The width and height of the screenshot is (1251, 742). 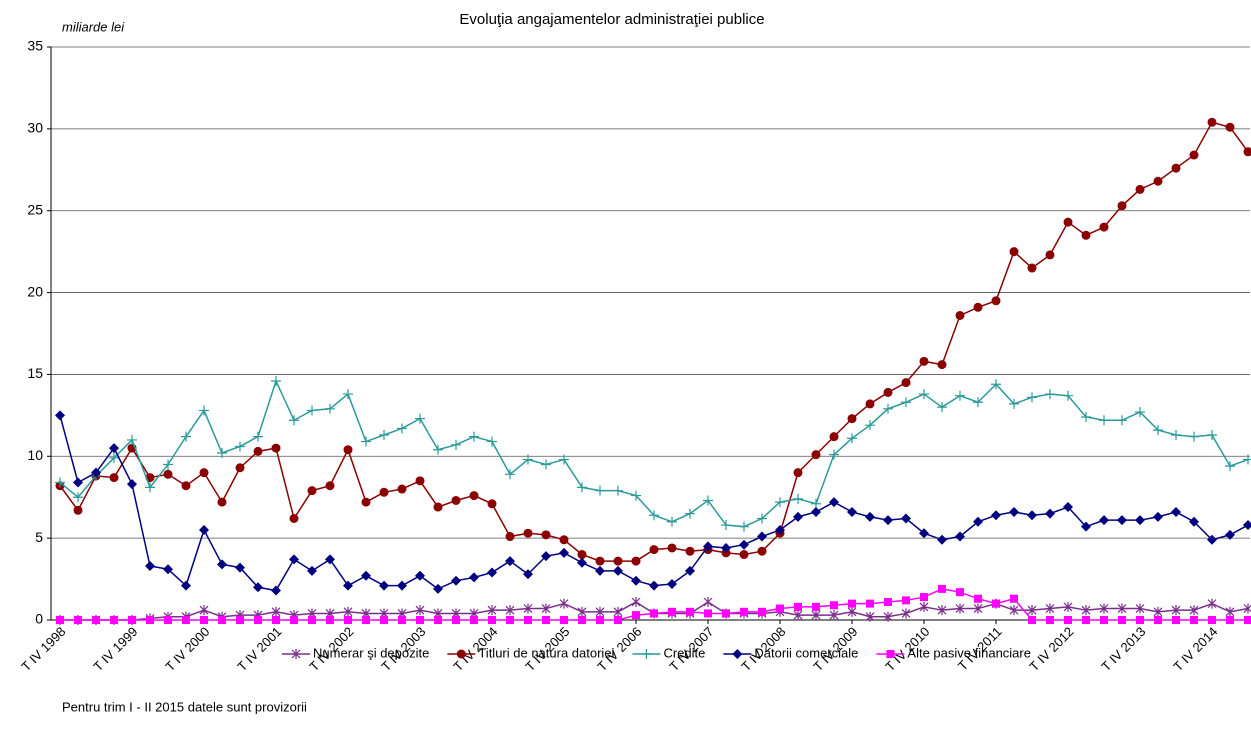 What do you see at coordinates (668, 652) in the screenshot?
I see `legend-item: Credite` at bounding box center [668, 652].